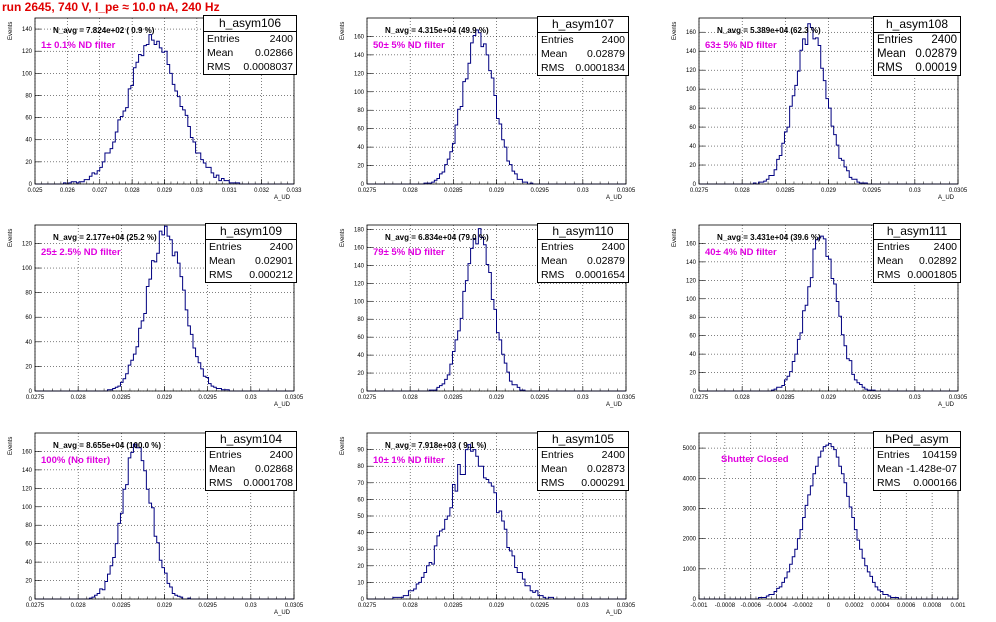 The width and height of the screenshot is (996, 622). I want to click on x-tick-label: 0.0275, so click(367, 606).